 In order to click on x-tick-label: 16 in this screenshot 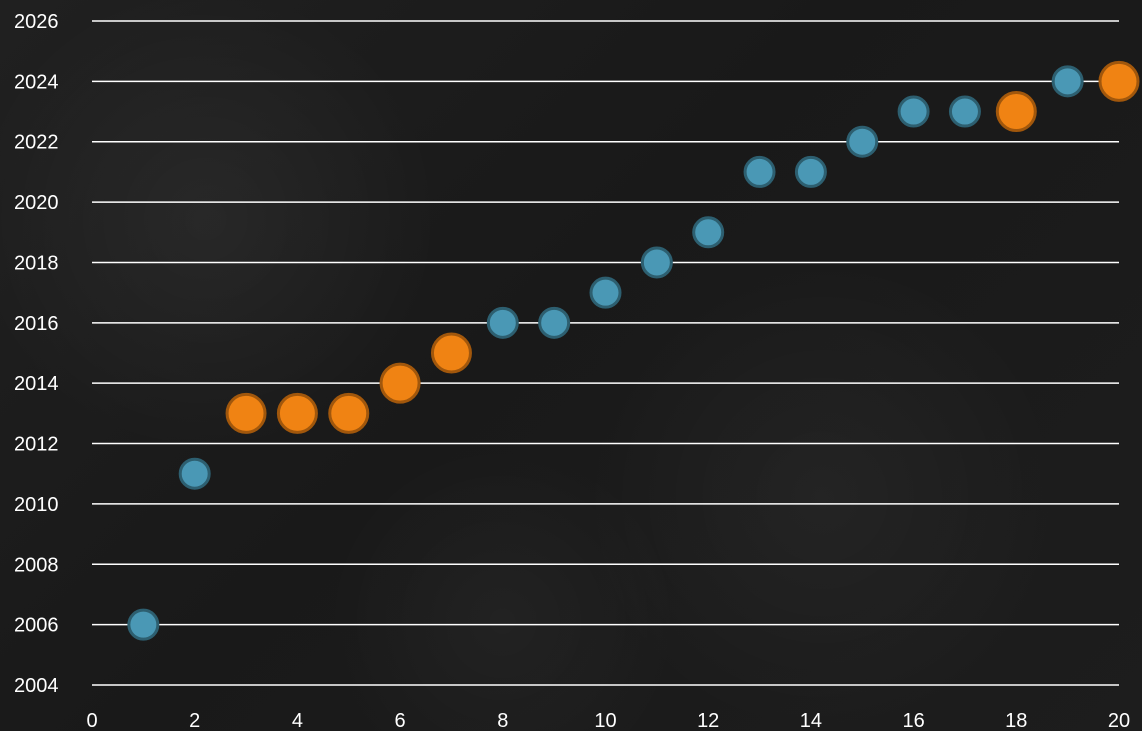, I will do `click(913, 720)`.